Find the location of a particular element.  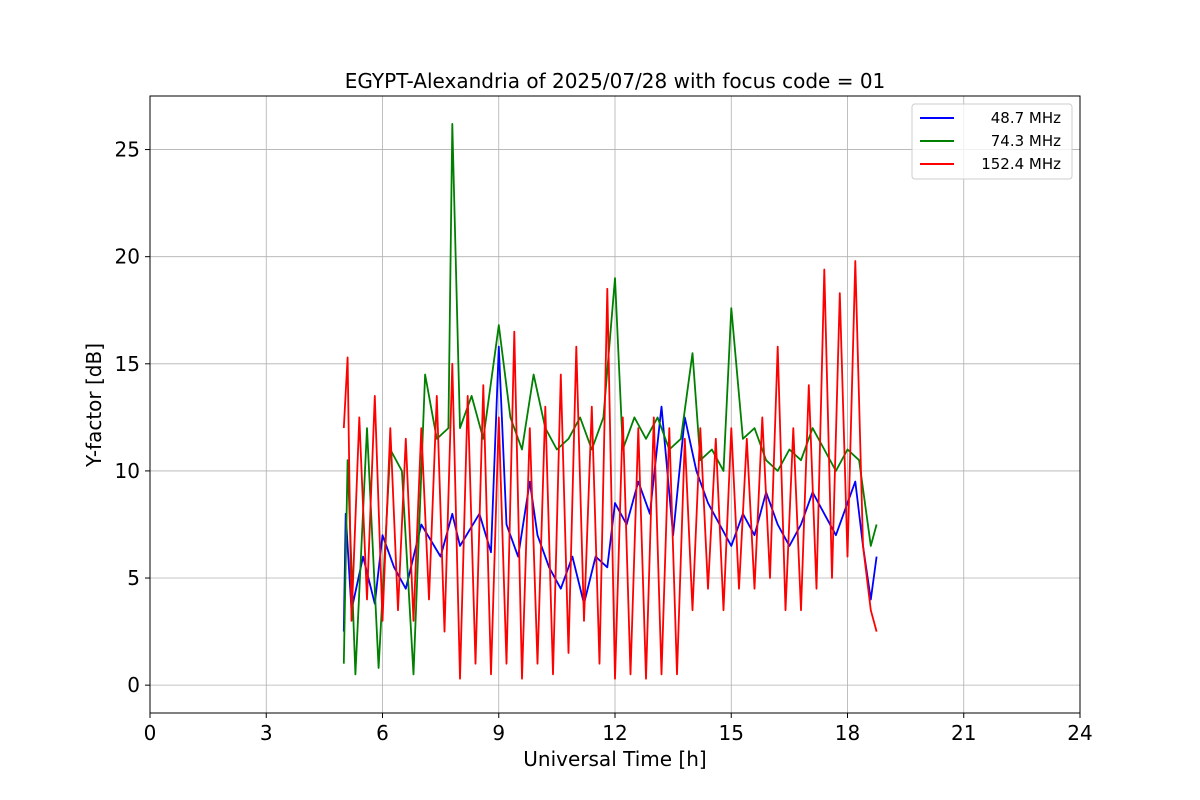

x-tick-label: 18 is located at coordinates (847, 733).